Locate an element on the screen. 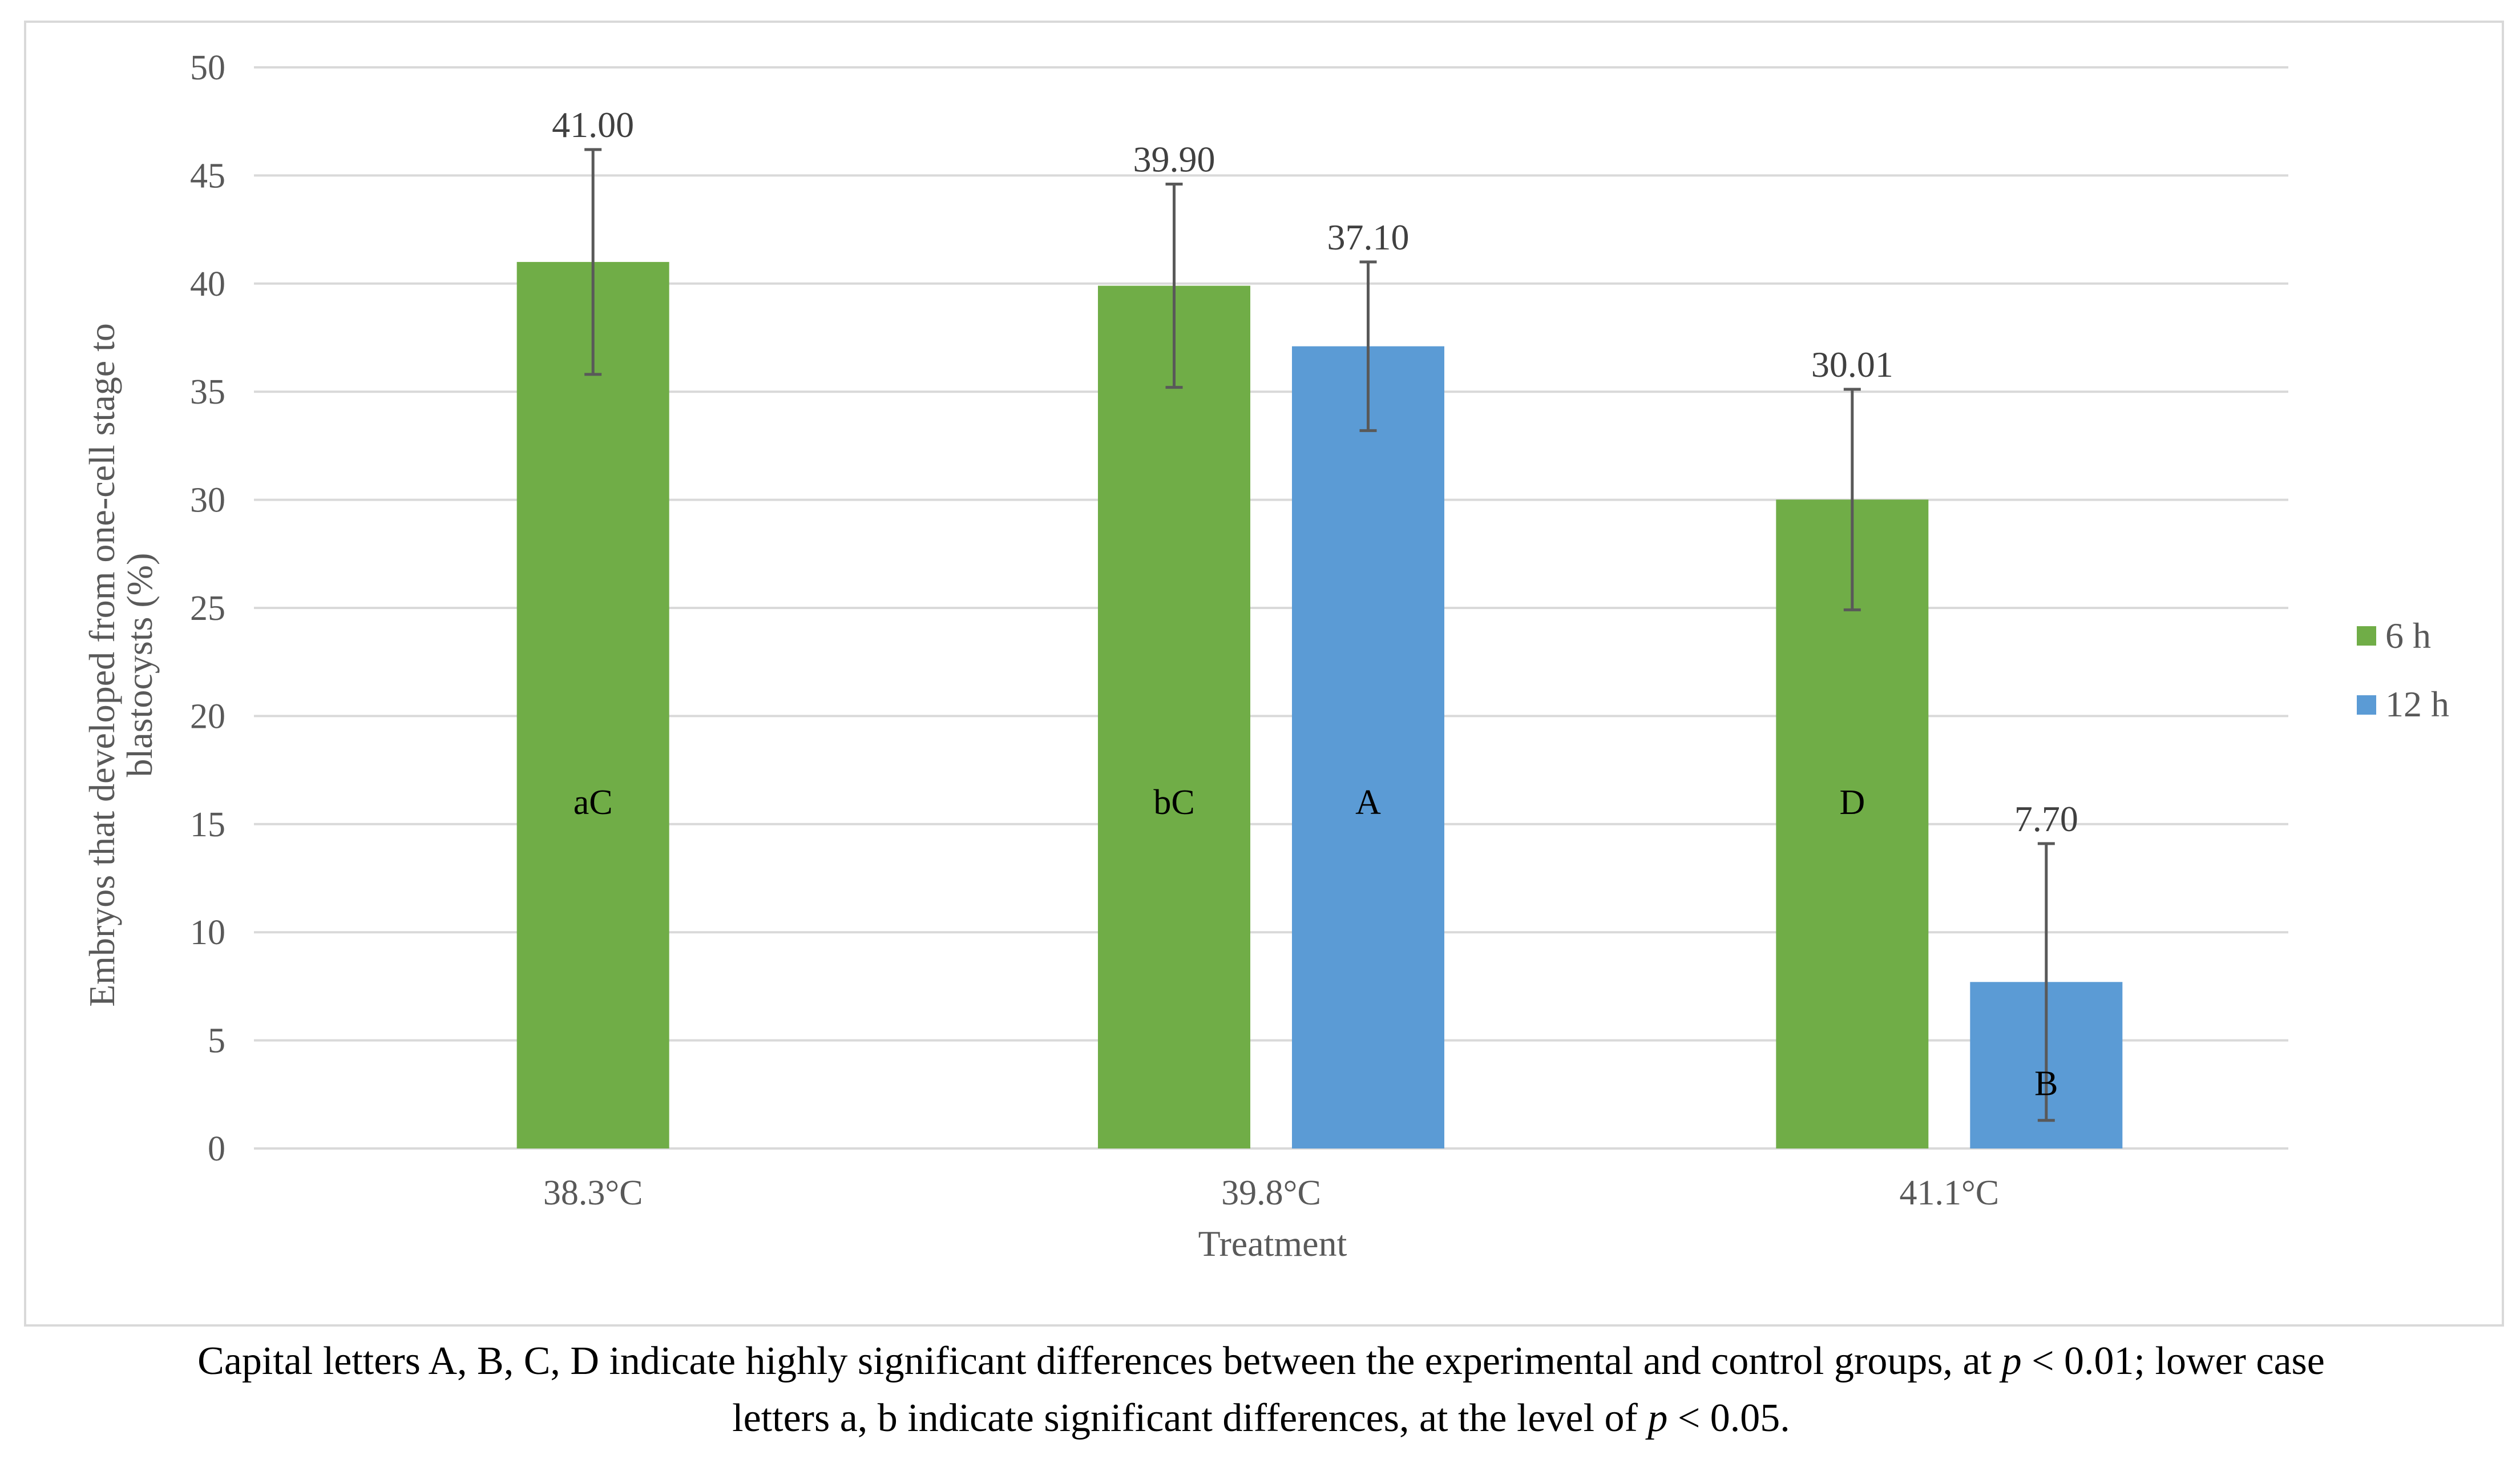  legend-label-6h: 6 h is located at coordinates (2408, 635).